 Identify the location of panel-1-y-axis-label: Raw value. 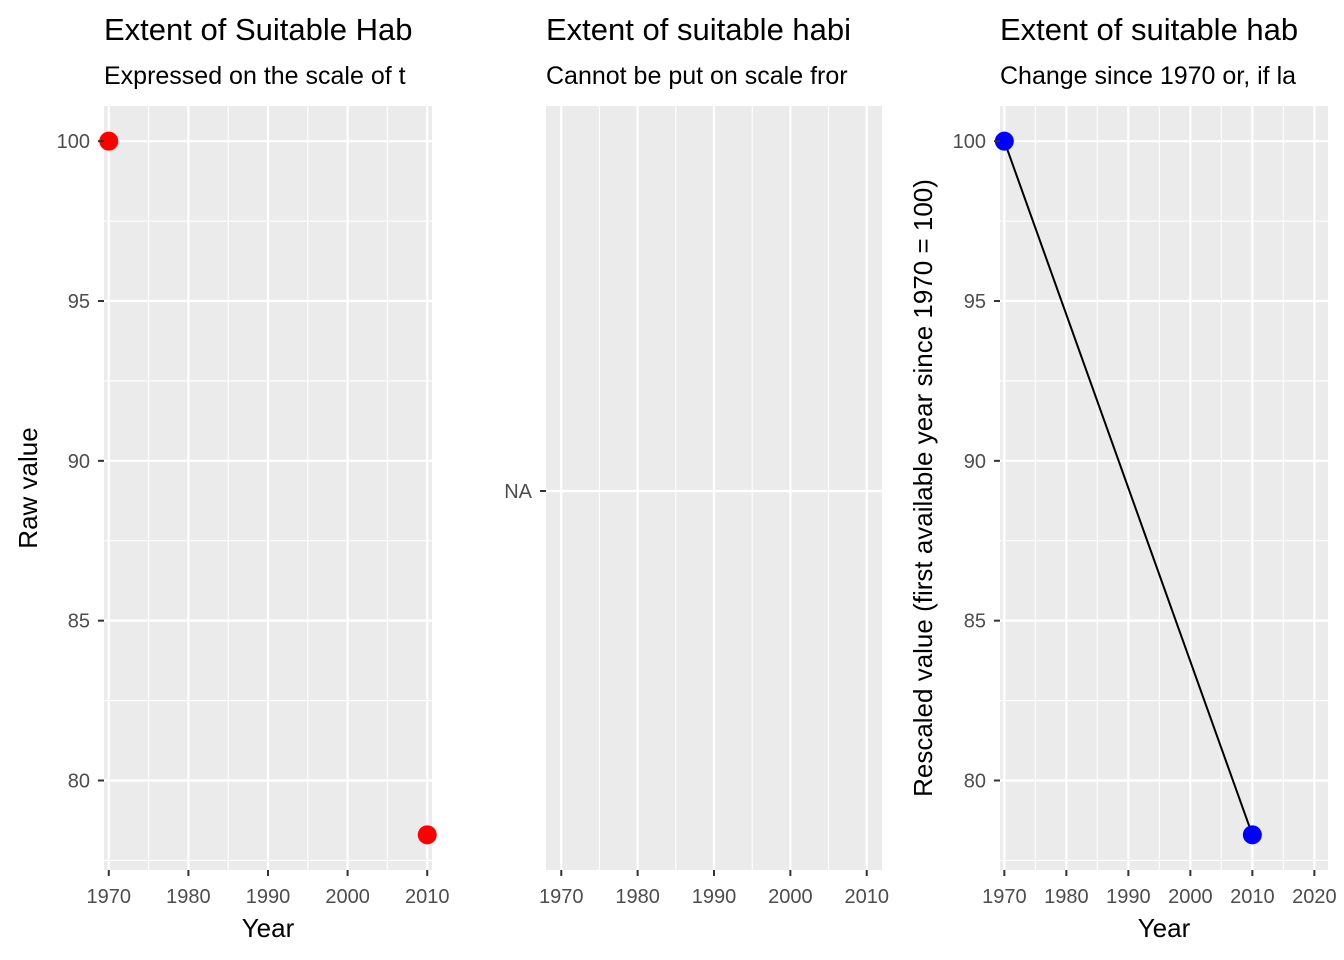
(28, 487).